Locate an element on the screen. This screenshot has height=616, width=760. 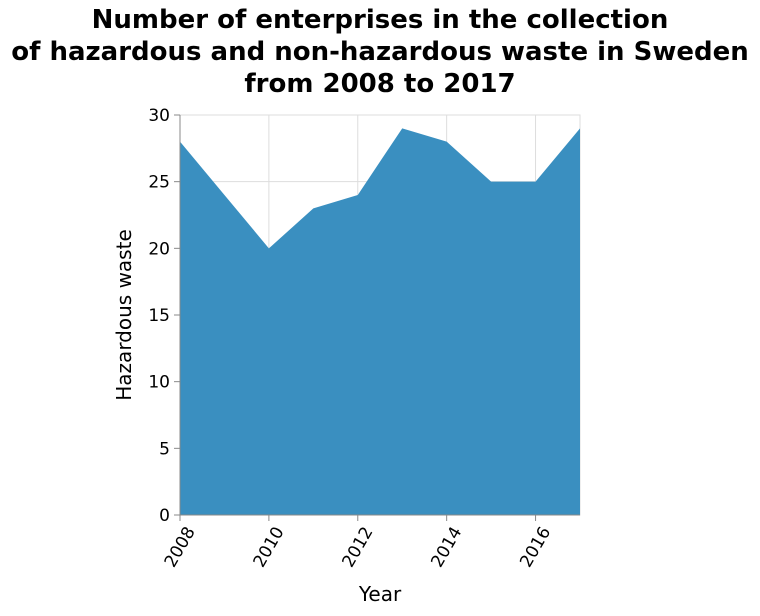
chart-title-line-3: from 2008 to 2017 is located at coordinates (380, 84).